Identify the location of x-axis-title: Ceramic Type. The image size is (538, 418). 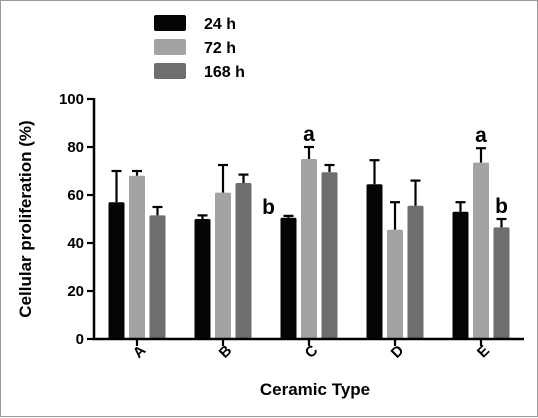
(315, 389).